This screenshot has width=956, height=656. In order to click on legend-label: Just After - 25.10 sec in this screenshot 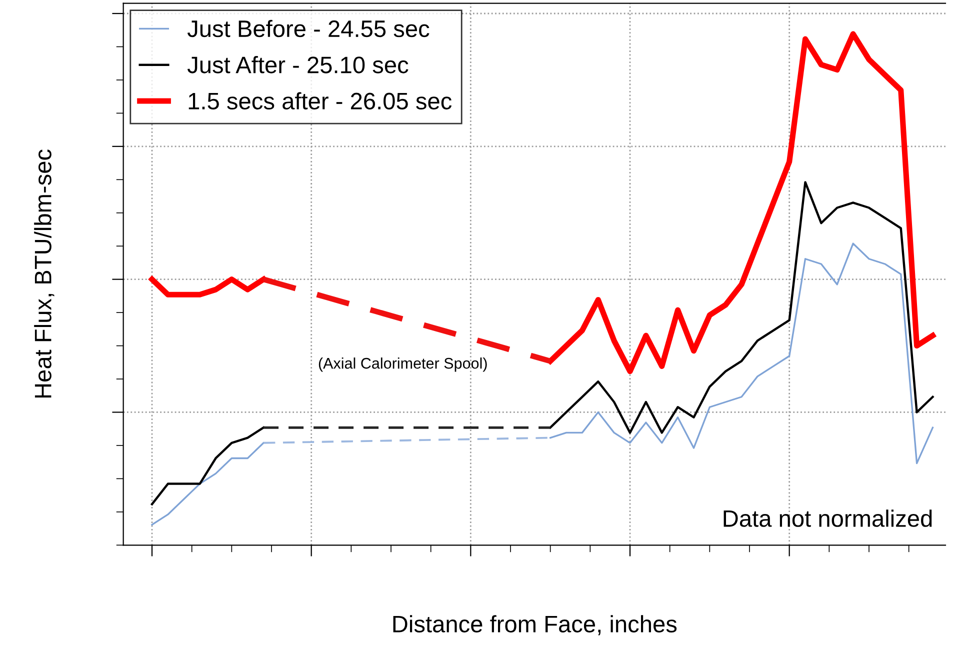, I will do `click(297, 65)`.